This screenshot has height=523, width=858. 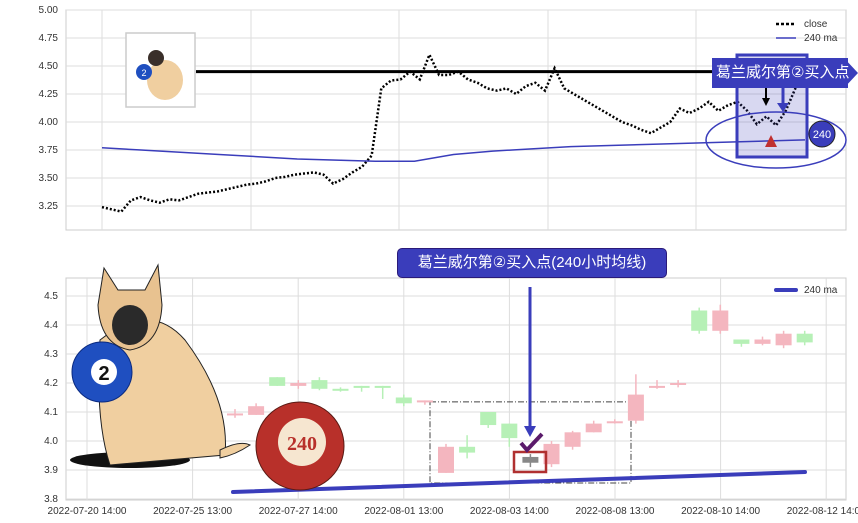 What do you see at coordinates (51, 499) in the screenshot?
I see `y-tick-label: 3.8` at bounding box center [51, 499].